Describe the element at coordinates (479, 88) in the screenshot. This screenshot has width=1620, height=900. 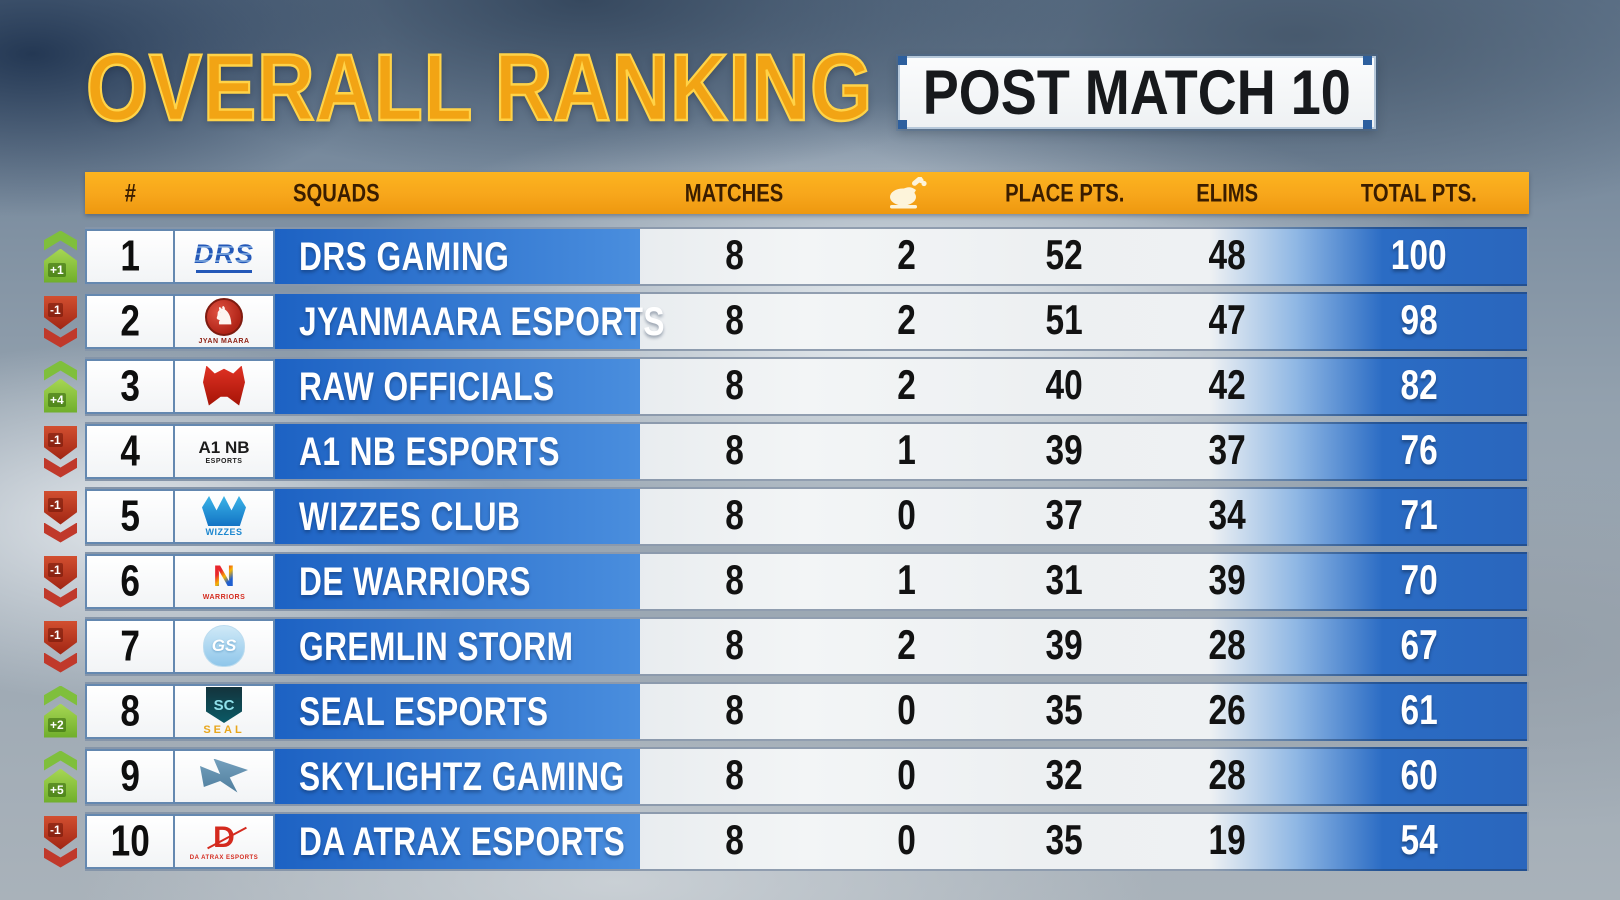
I see `page-title: OVERALL RANKING` at that location.